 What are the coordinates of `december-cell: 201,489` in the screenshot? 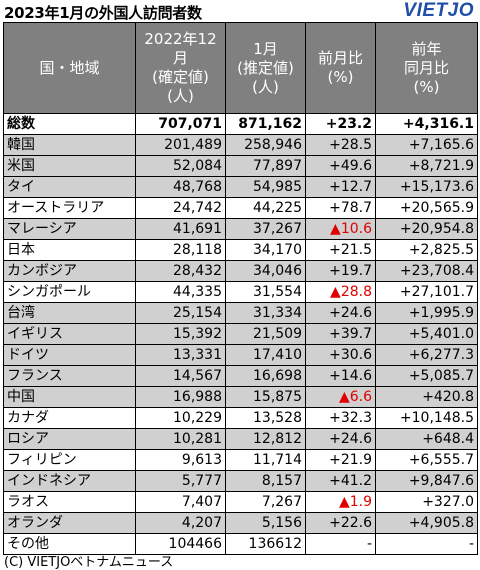 It's located at (180, 145).